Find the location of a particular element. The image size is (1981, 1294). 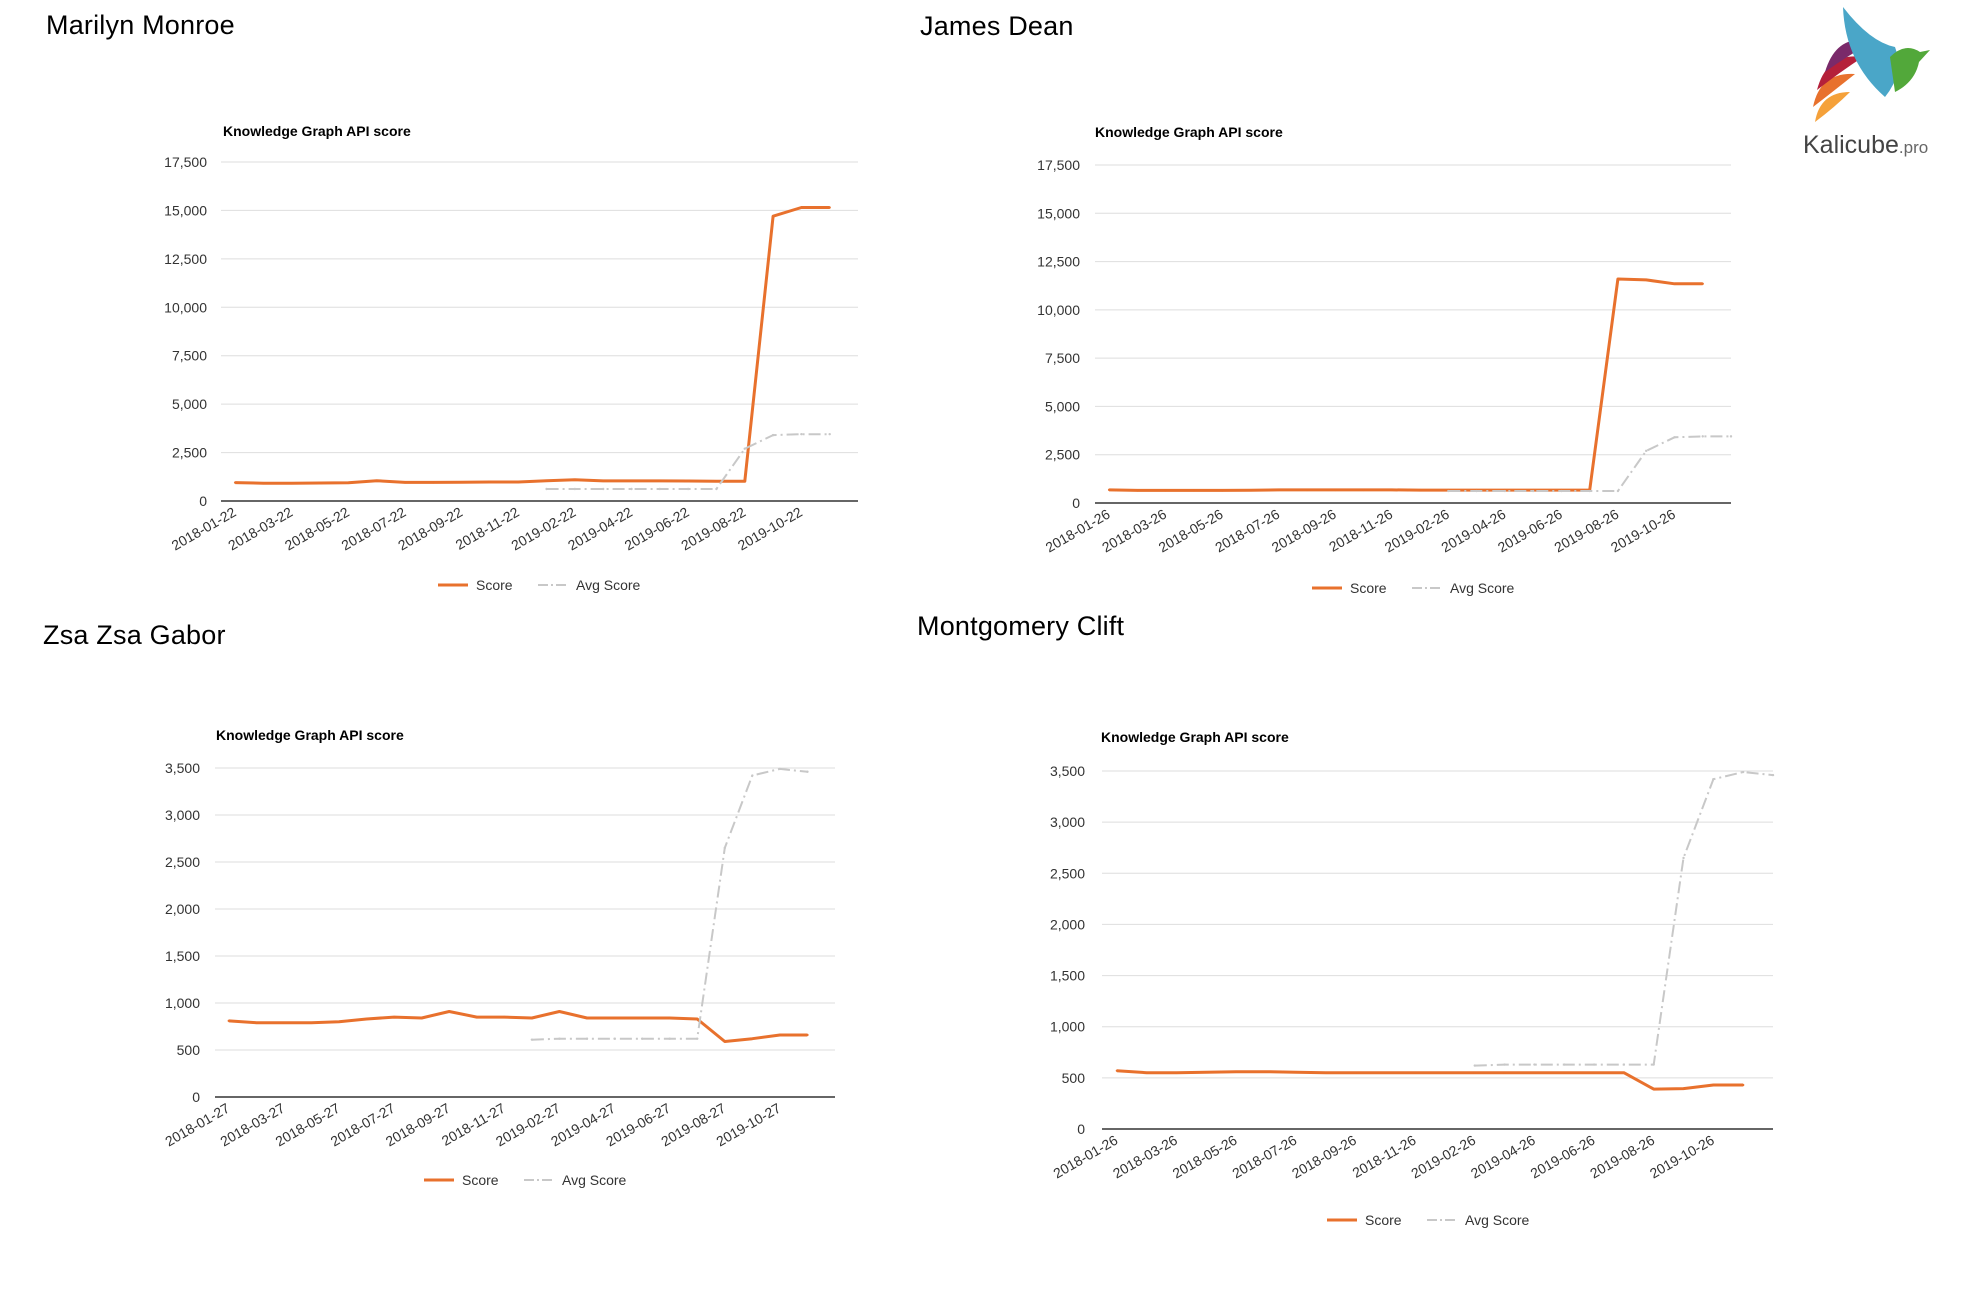

y-tick-label: 17,500 is located at coordinates (185, 162).